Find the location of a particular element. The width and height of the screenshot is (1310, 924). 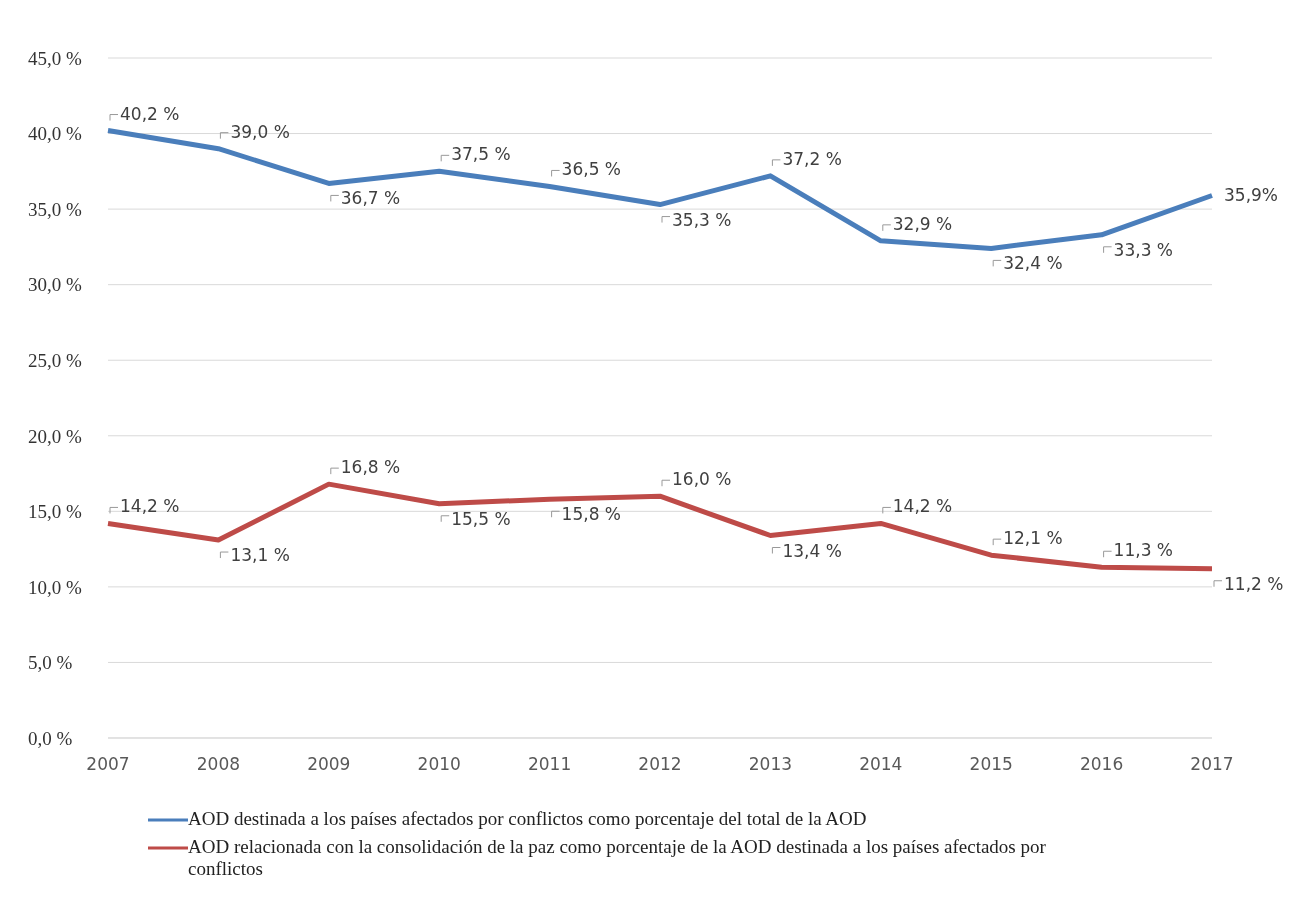

data-label: 13,1 % is located at coordinates (260, 555).